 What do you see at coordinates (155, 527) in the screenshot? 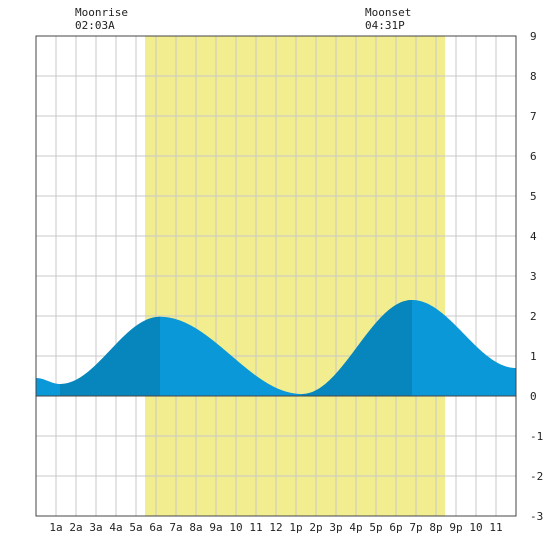
I see `x-tick-label: 6a` at bounding box center [155, 527].